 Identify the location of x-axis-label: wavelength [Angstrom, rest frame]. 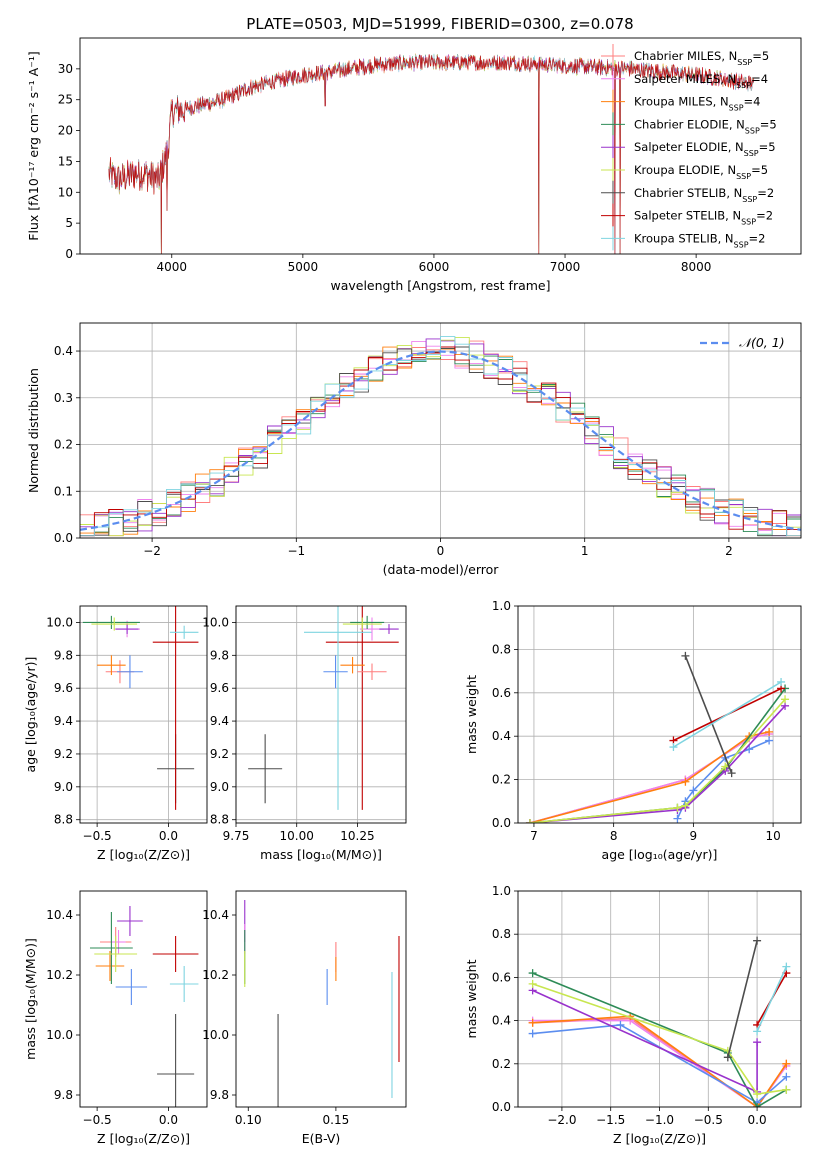
(440, 285).